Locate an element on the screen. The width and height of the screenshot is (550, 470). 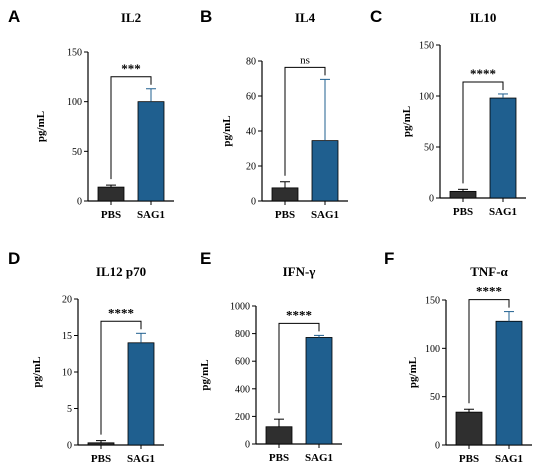
y-tick-label: 1000 is located at coordinates (240, 307).